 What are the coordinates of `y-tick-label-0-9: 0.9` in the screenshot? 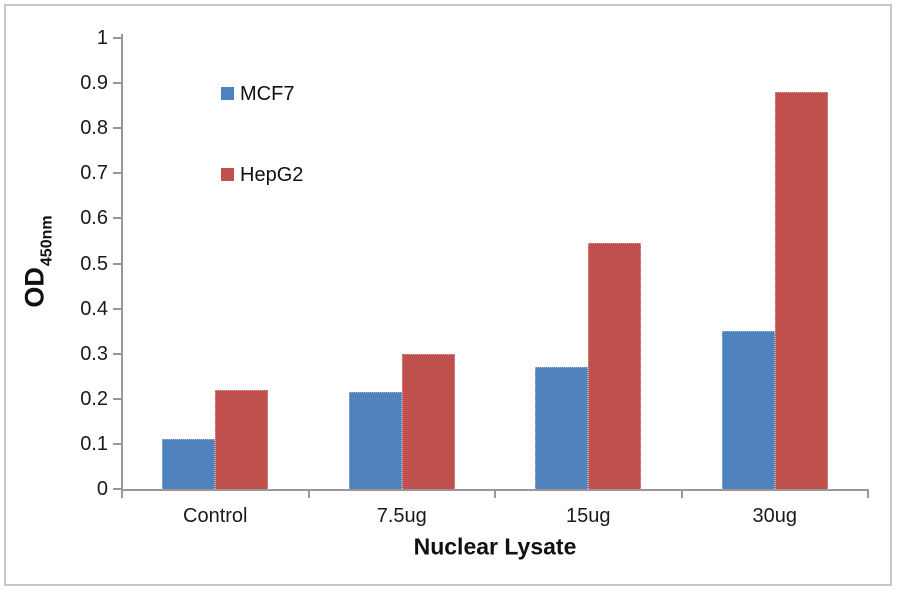 It's located at (94, 83).